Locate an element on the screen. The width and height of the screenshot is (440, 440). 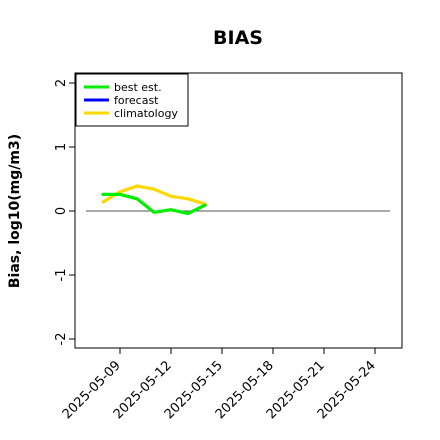
legend-label-best-est: best est. is located at coordinates (138, 87).